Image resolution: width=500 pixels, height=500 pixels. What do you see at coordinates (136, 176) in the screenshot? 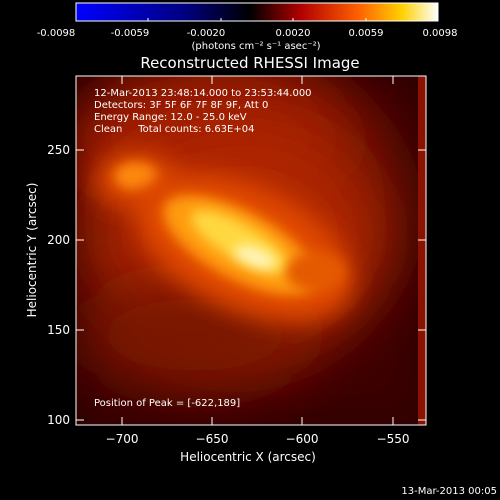
I see `secondary-source-core` at bounding box center [136, 176].